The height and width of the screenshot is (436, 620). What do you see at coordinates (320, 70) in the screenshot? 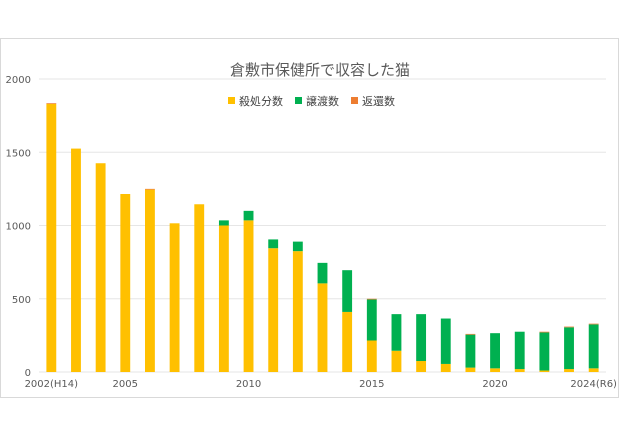
I see `chart-title: 倉敷市保健所で収容した猫` at bounding box center [320, 70].